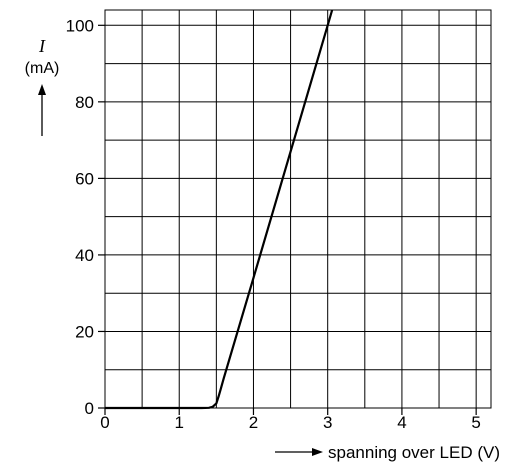  I want to click on y-axis-symbol: I, so click(42, 46).